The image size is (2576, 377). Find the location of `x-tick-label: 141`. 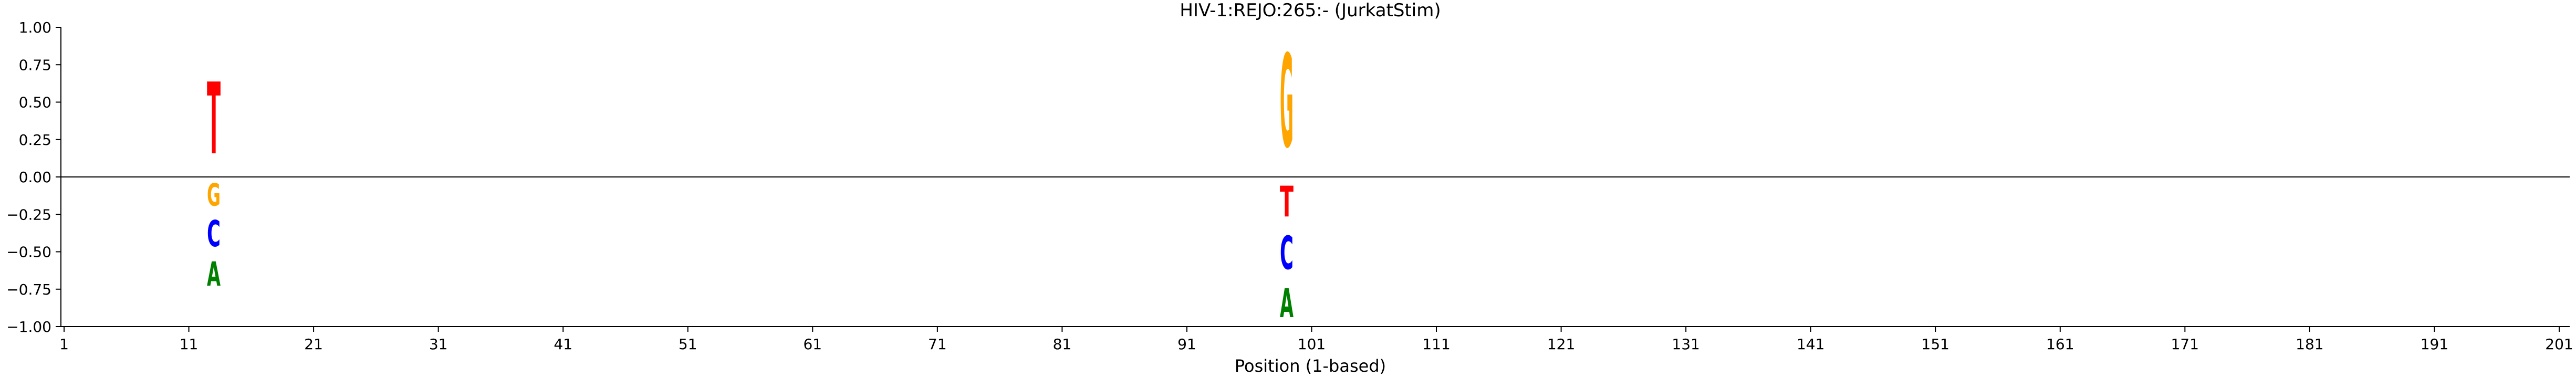

x-tick-label: 141 is located at coordinates (1810, 344).